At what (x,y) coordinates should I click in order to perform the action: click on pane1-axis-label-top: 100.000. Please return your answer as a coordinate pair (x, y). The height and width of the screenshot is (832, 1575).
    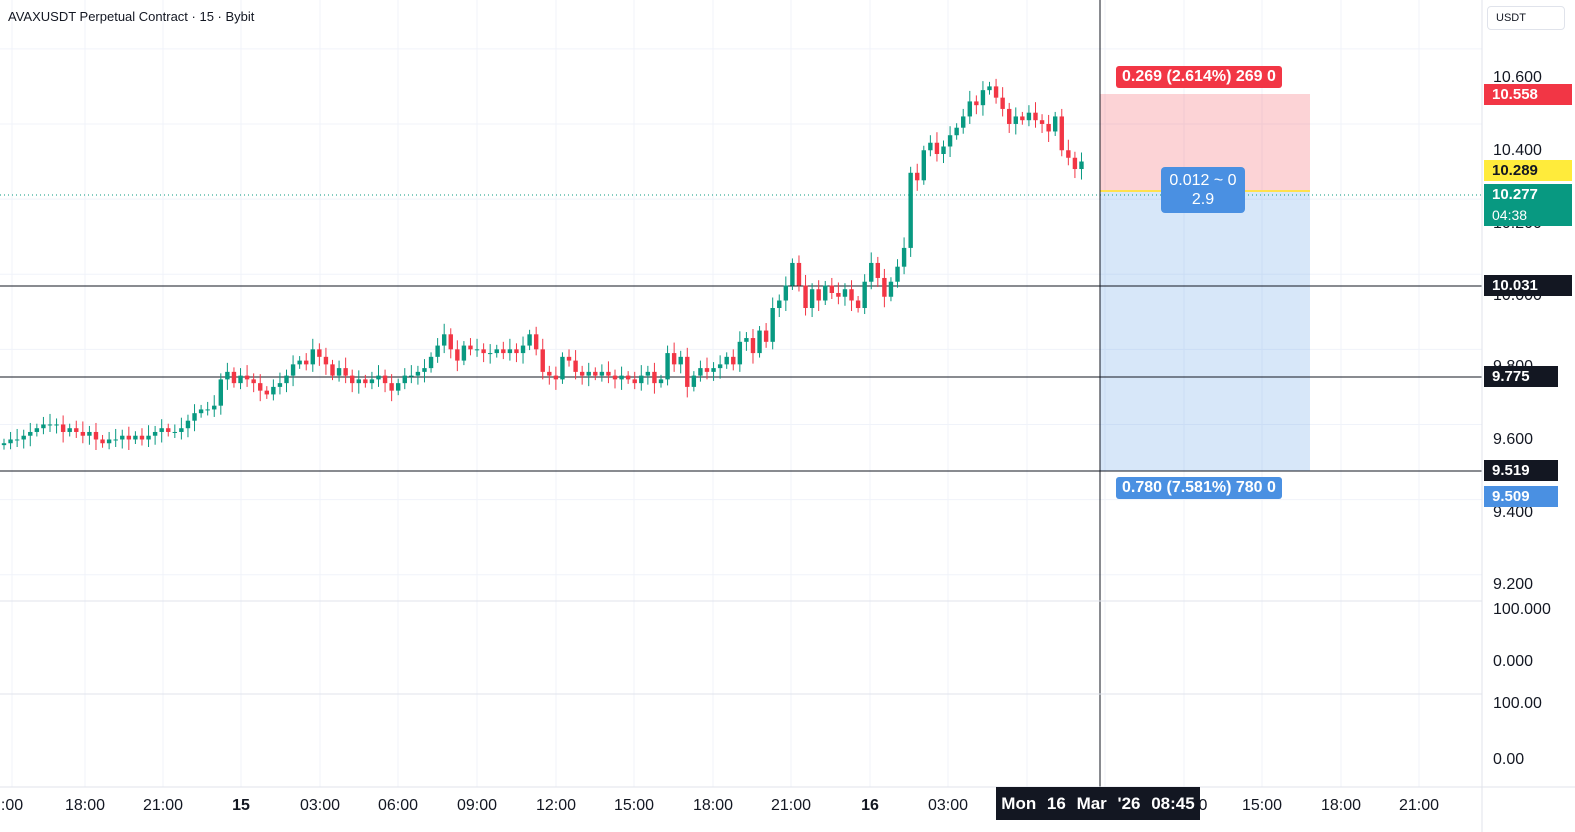
    Looking at the image, I should click on (1522, 609).